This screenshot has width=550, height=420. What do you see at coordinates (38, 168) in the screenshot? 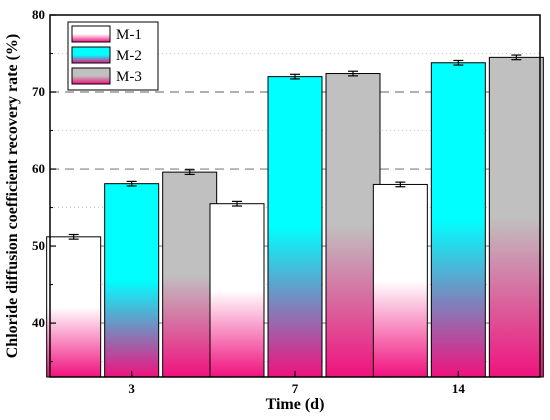
I see `y-tick-label: 60` at bounding box center [38, 168].